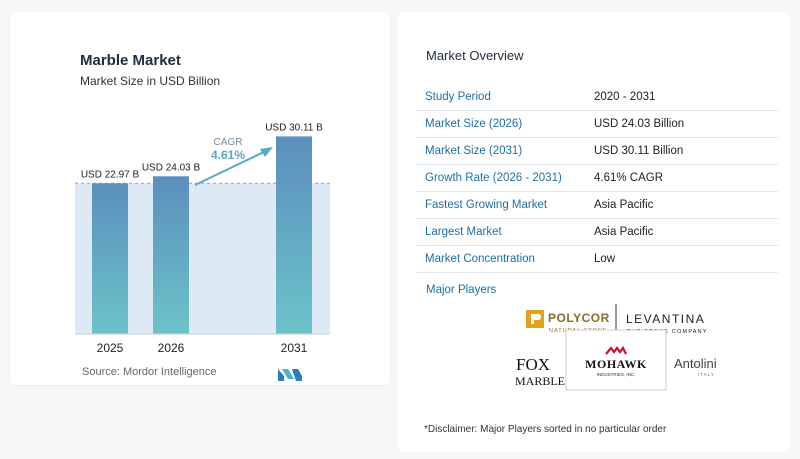 The width and height of the screenshot is (800, 459). What do you see at coordinates (294, 235) in the screenshot?
I see `bar-2031` at bounding box center [294, 235].